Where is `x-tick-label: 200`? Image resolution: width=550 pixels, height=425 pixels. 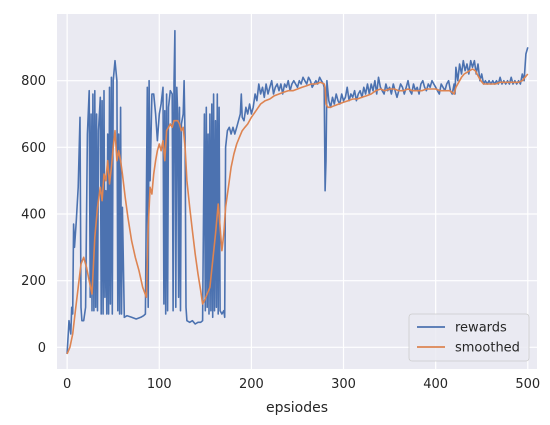 x-tick-label: 200 is located at coordinates (251, 384).